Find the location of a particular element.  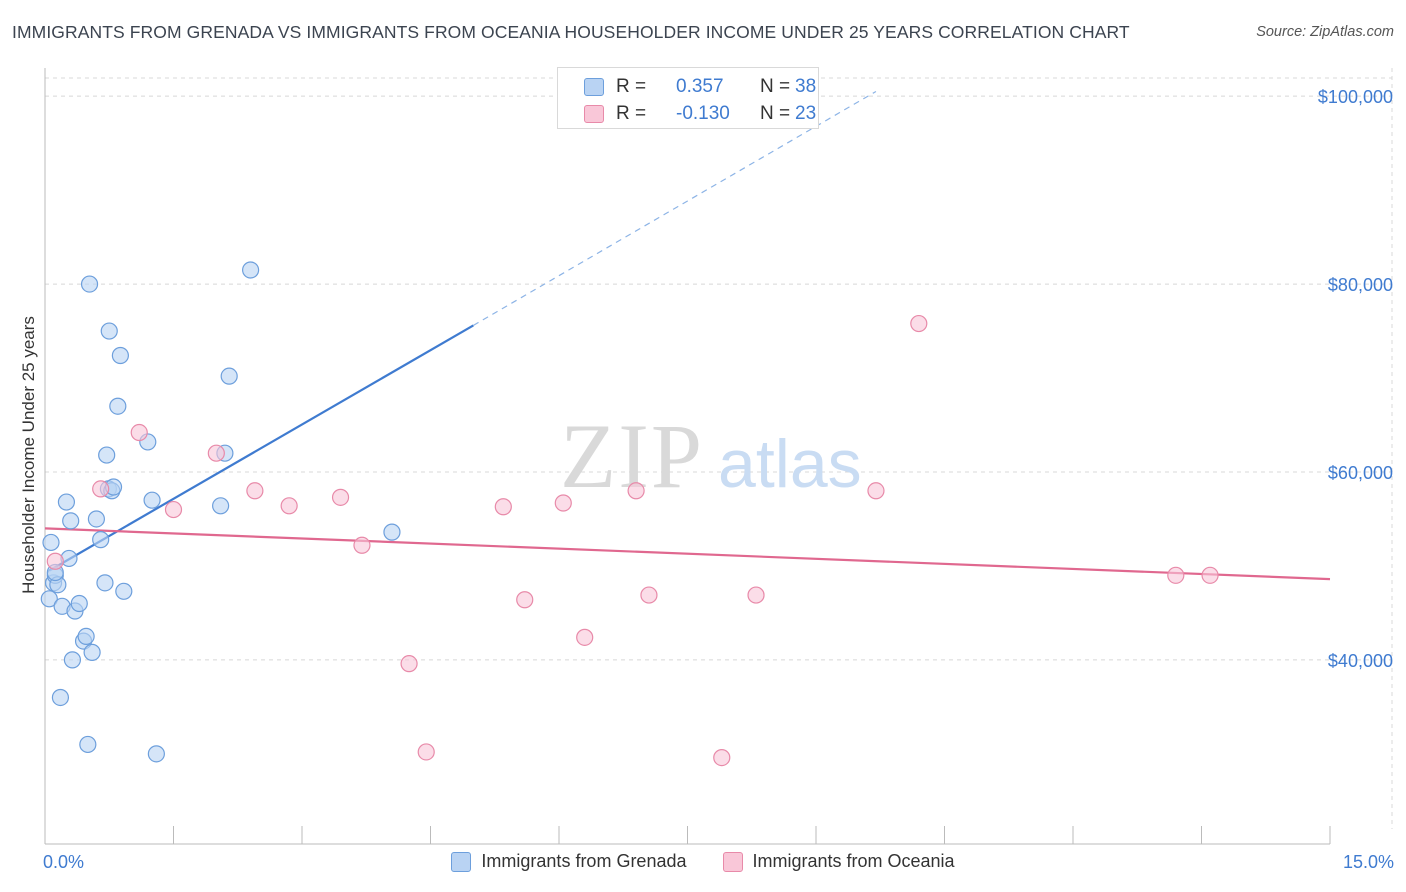

x-tick-max: 15.0% is located at coordinates (1368, 862).